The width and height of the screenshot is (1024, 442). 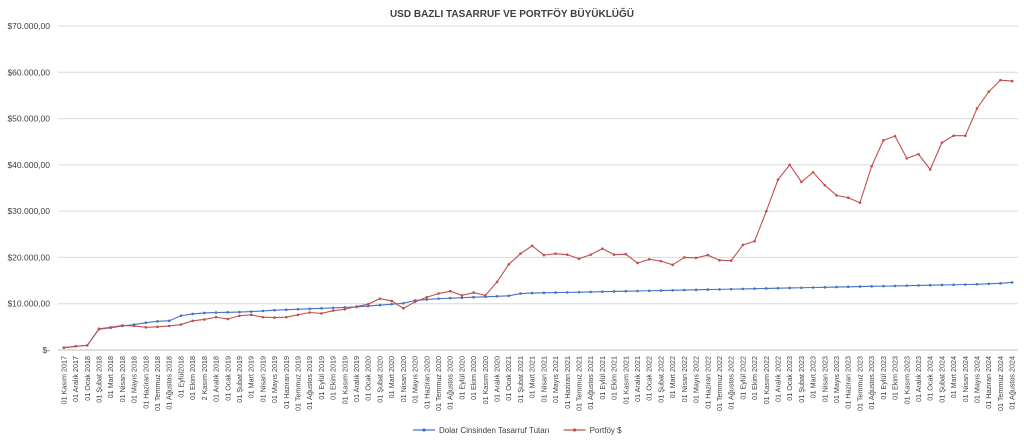 What do you see at coordinates (637, 379) in the screenshot?
I see `x-tick-label: 01 Aralık 2021` at bounding box center [637, 379].